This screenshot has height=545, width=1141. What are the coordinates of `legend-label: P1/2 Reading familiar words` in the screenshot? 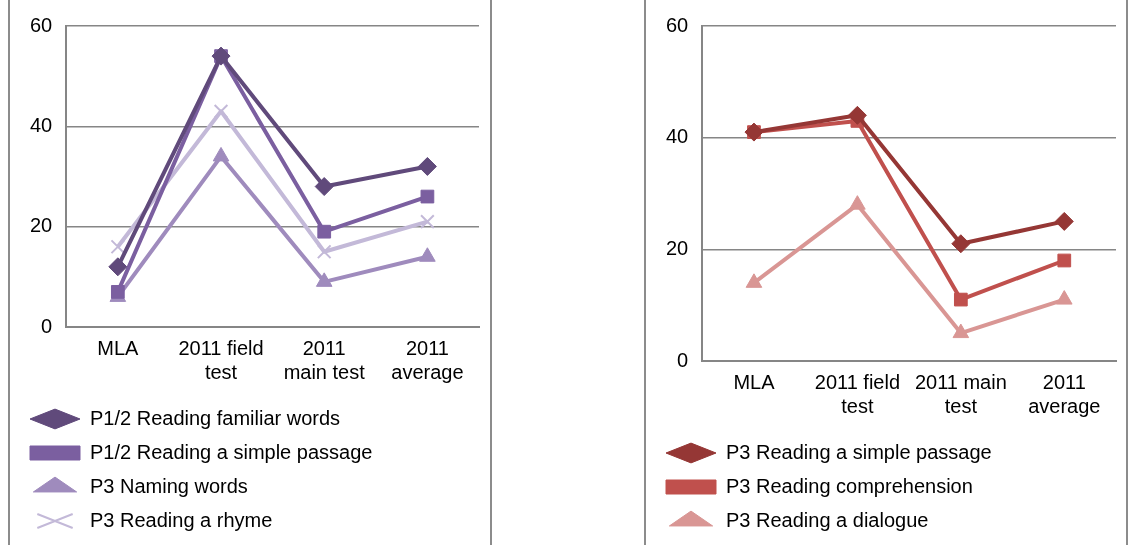 It's located at (215, 417).